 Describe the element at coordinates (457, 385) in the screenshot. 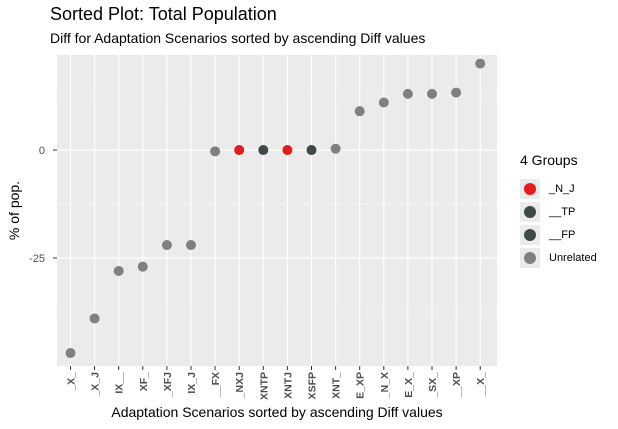

I see `x-tick-label: __XP` at that location.